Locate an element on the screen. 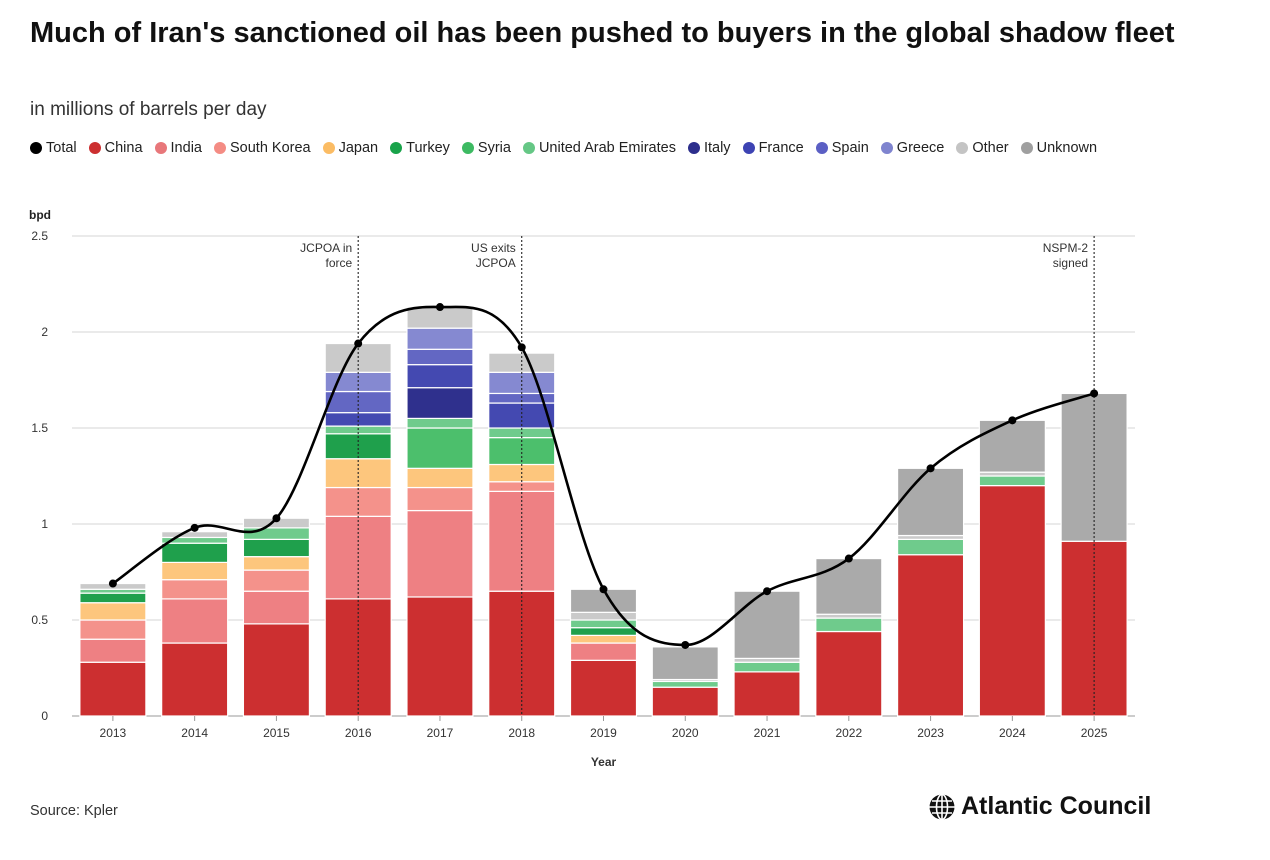 The width and height of the screenshot is (1270, 860). x-tick-label: 2022 is located at coordinates (848, 733).